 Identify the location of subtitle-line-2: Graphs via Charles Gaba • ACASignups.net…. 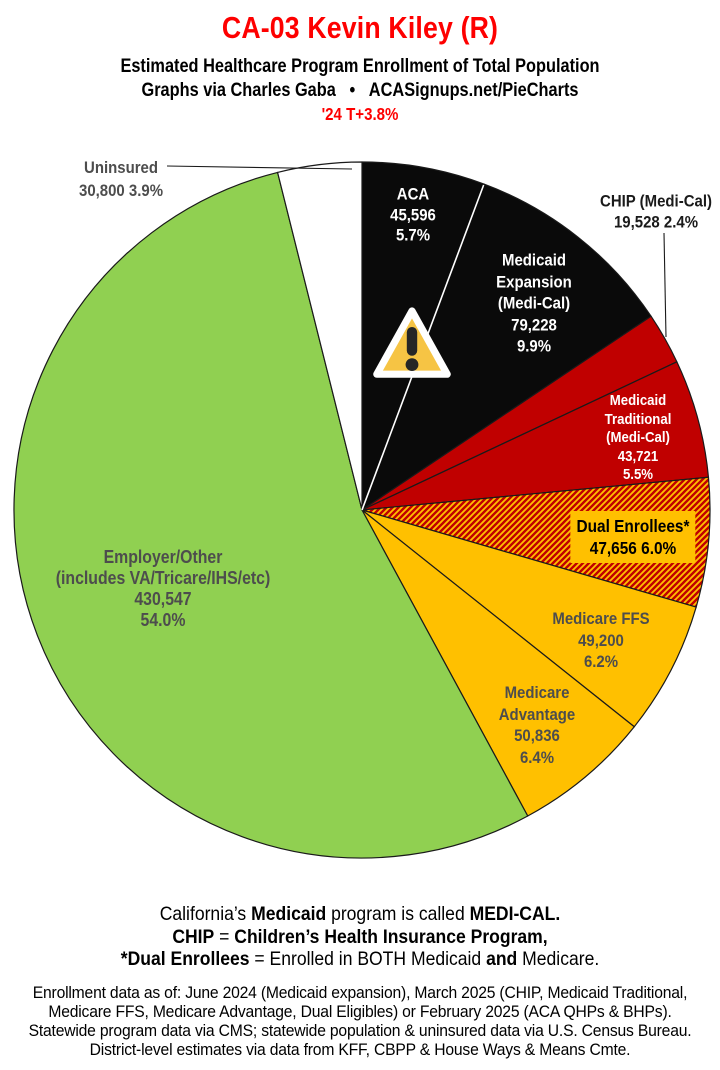
(360, 90).